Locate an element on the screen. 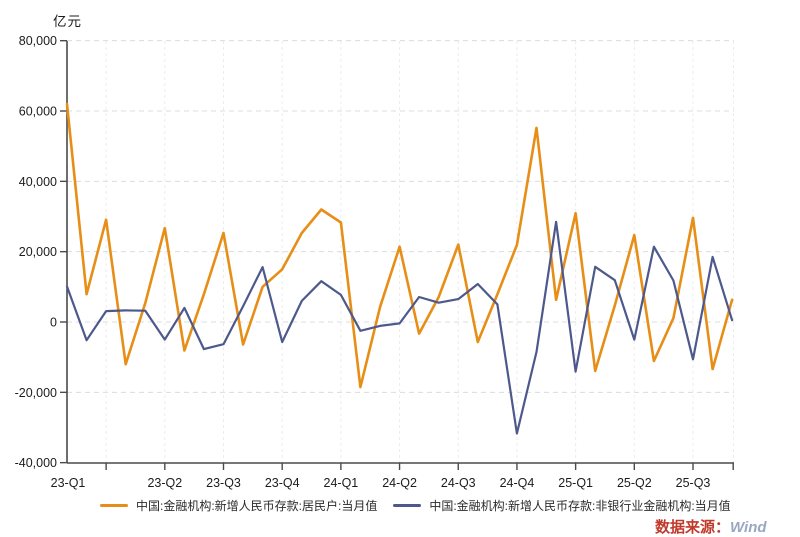 Image resolution: width=800 pixels, height=537 pixels. y-tick-label: -40,000 is located at coordinates (36, 463).